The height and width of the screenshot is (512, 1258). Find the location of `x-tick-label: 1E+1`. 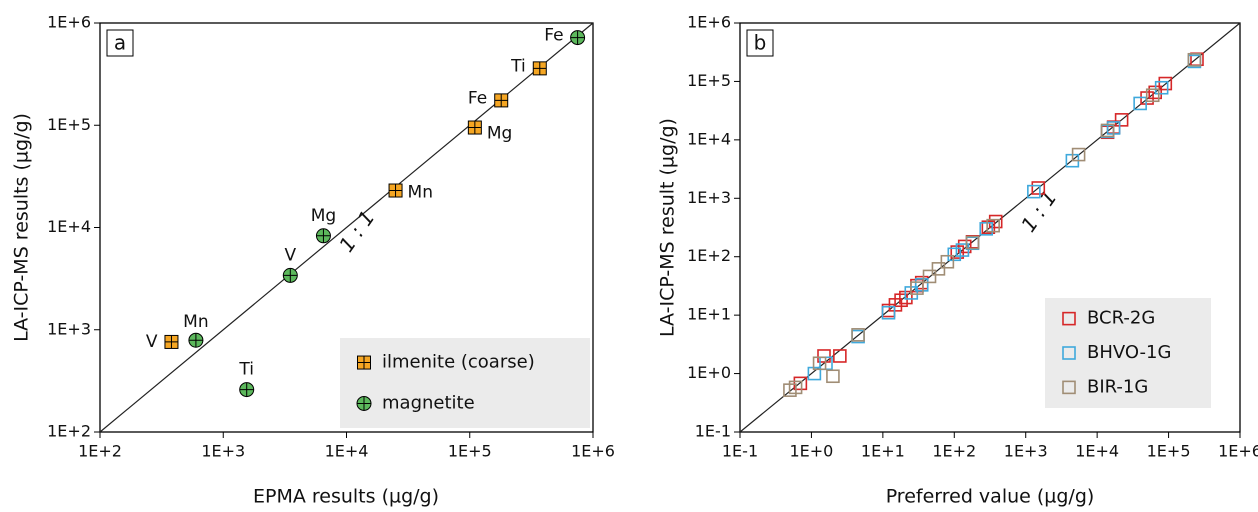

x-tick-label: 1E+1 is located at coordinates (883, 451).